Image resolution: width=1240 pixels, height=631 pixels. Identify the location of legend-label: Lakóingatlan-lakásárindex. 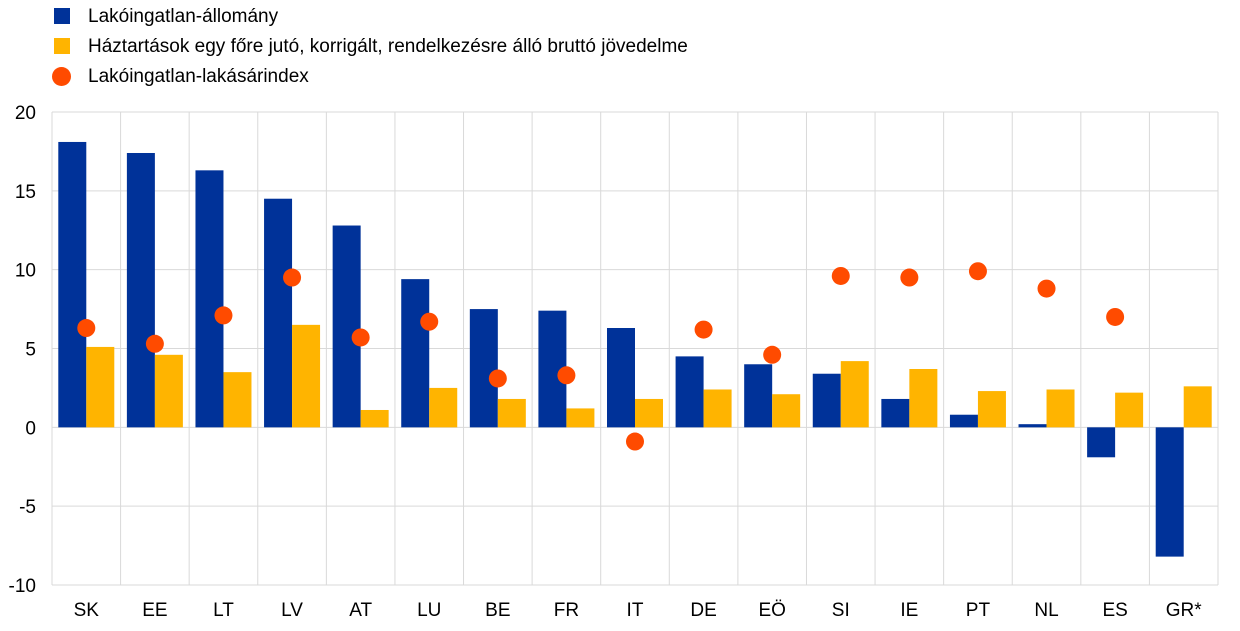
(198, 76).